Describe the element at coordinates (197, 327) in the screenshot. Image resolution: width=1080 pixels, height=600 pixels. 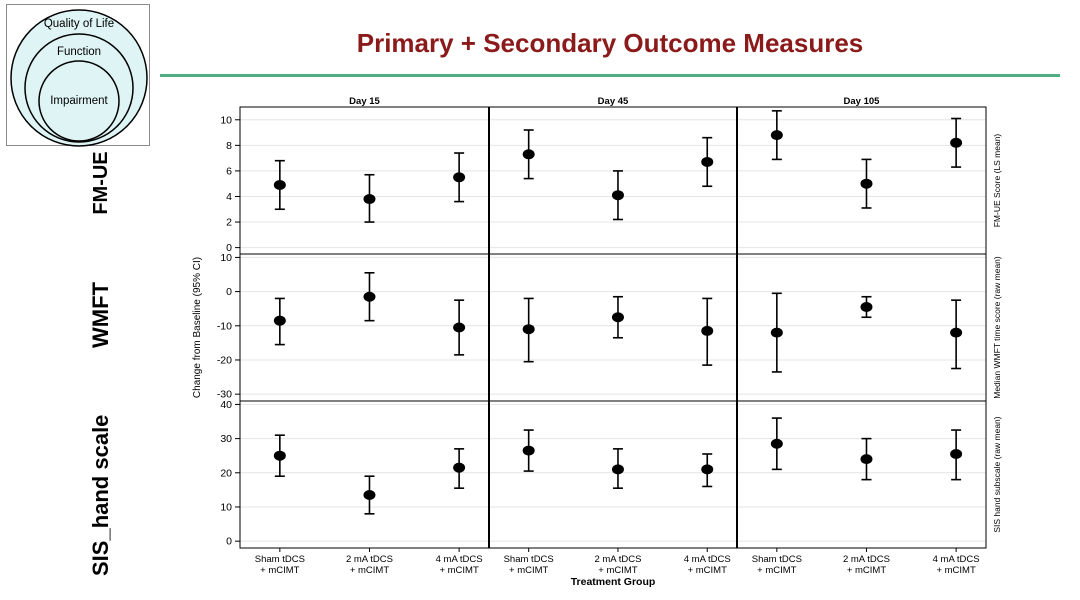
I see `left-axis-title: Change from Baseline (95% CI)` at that location.